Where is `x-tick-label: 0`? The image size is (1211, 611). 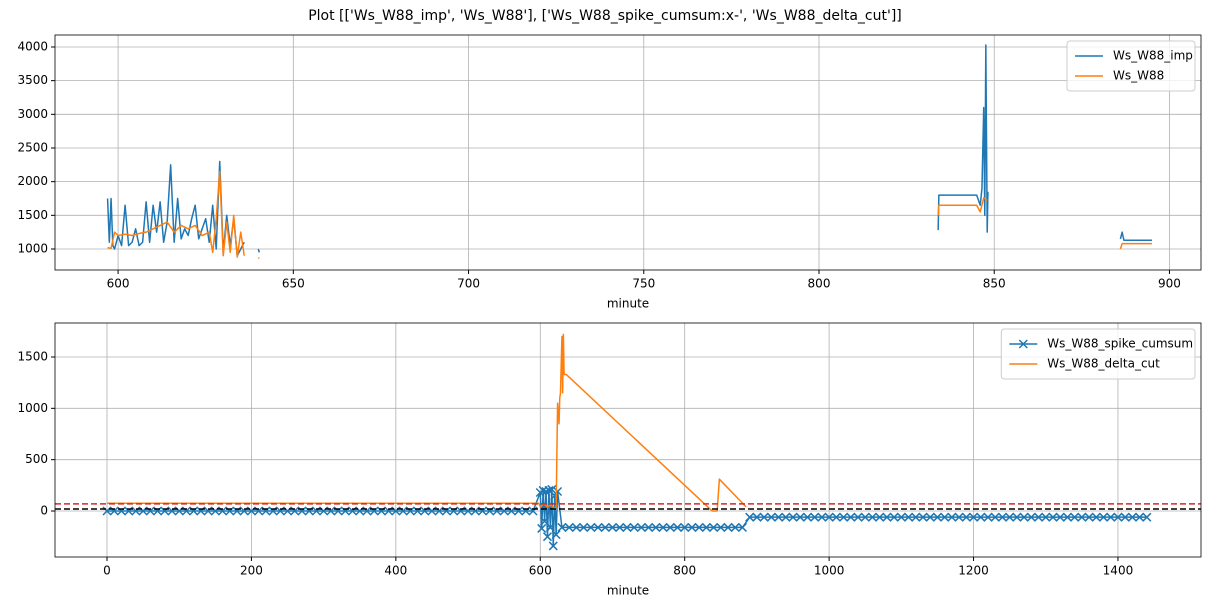 x-tick-label: 0 is located at coordinates (107, 571).